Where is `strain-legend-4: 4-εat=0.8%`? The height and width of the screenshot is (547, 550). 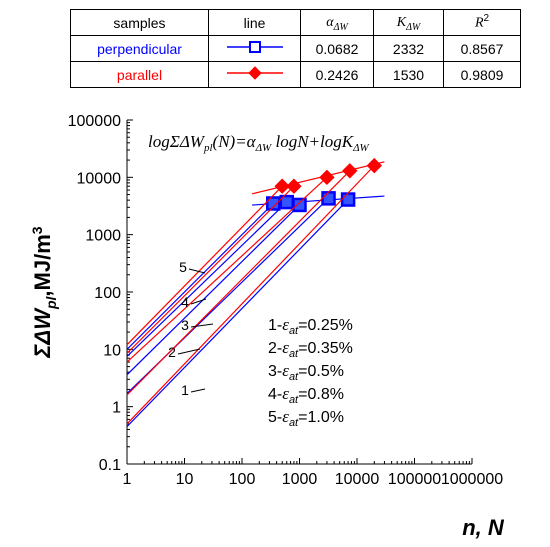
strain-legend-4: 4-εat=0.8% is located at coordinates (306, 395).